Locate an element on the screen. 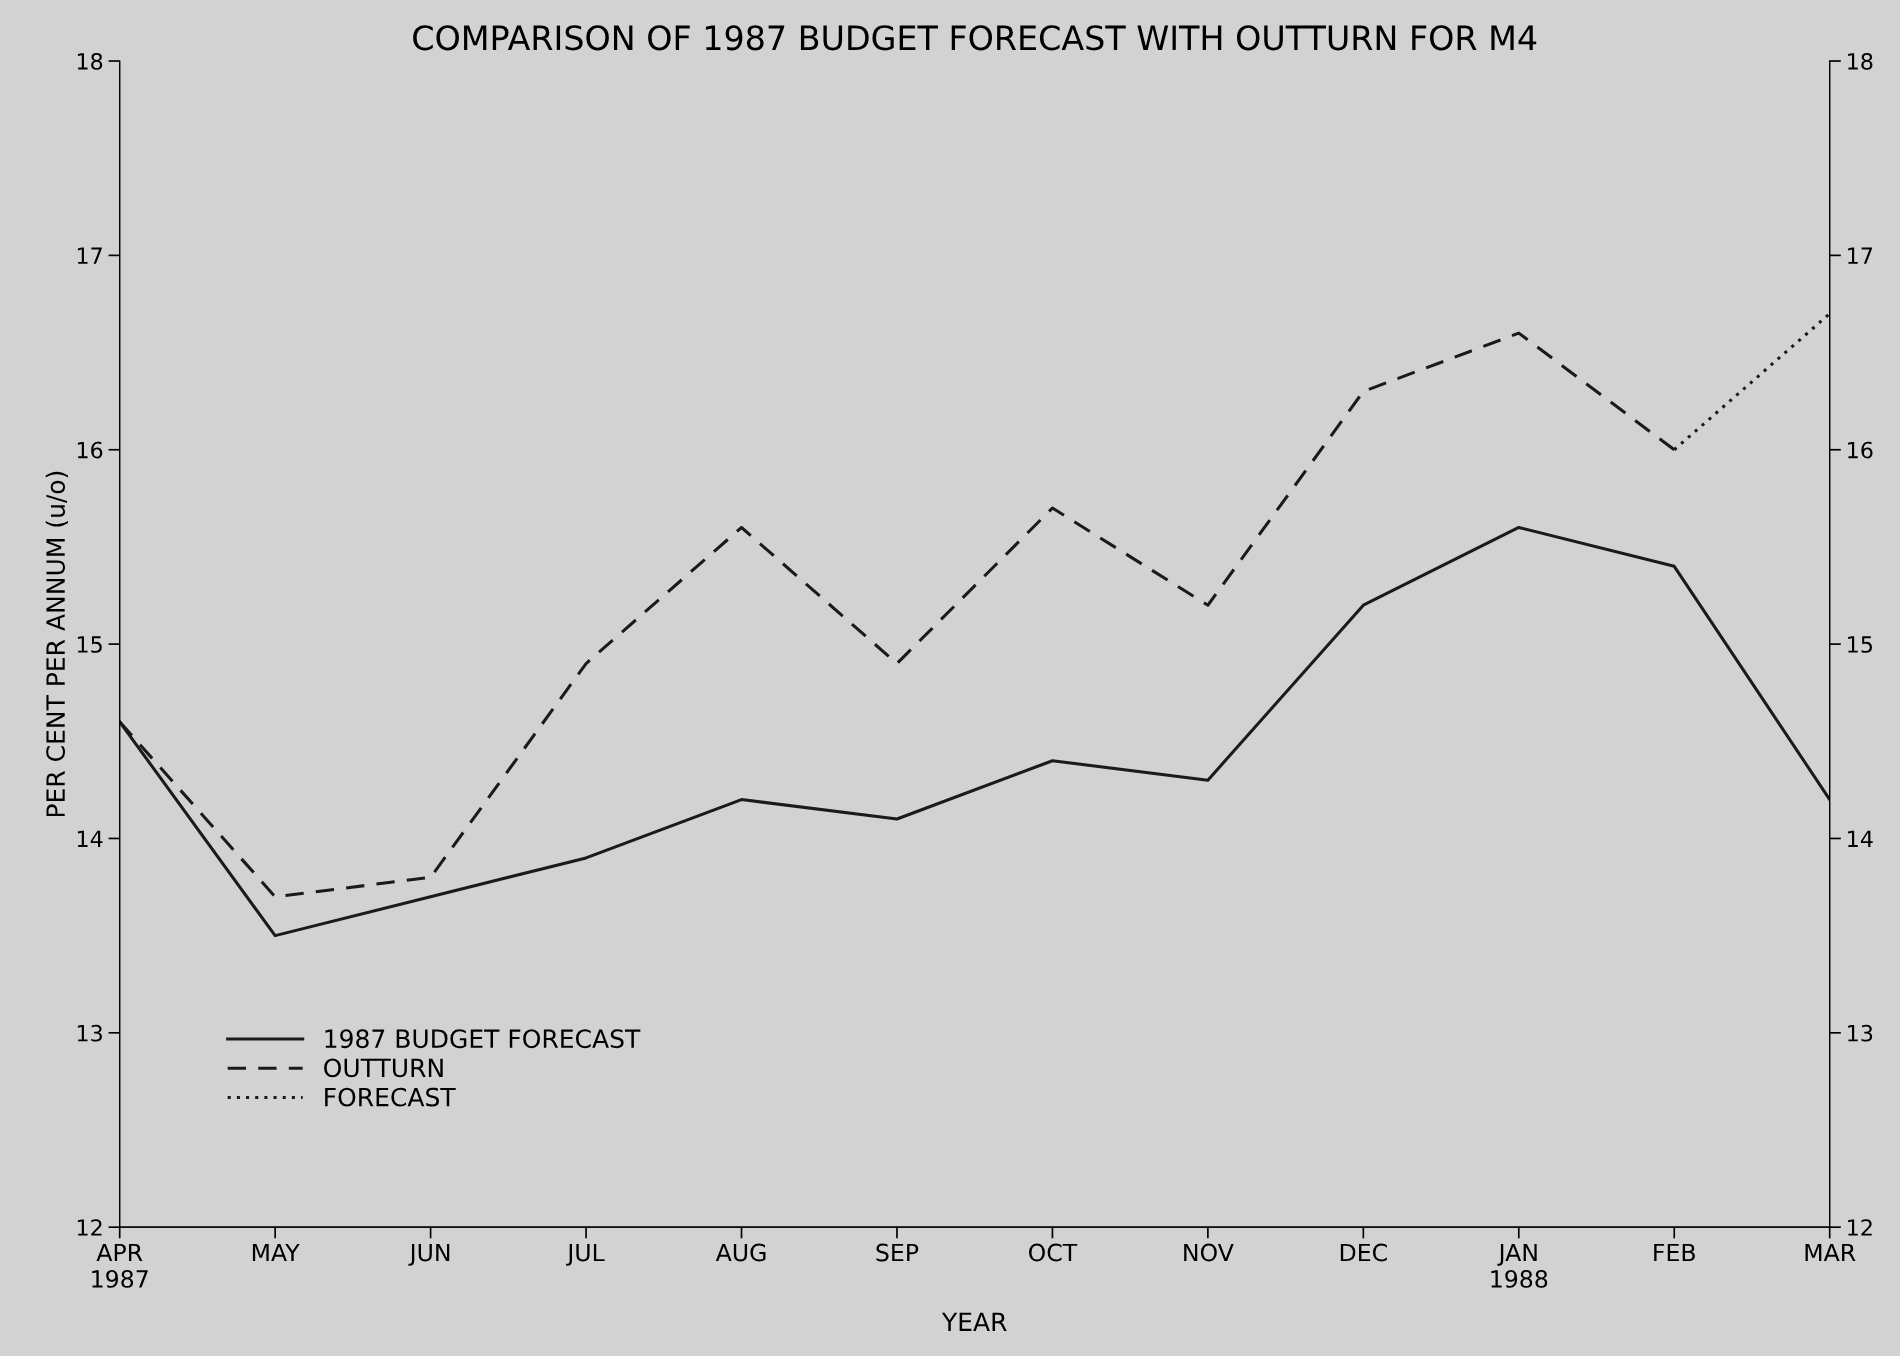 The width and height of the screenshot is (1900, 1356). y-tick-label: 18 is located at coordinates (90, 61).